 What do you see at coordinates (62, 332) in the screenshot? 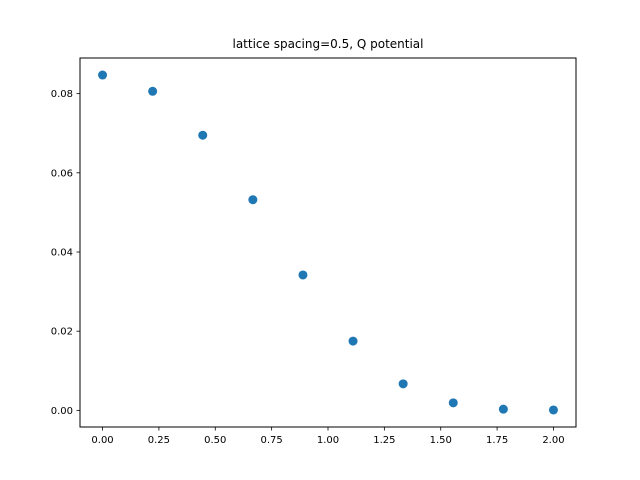
I see `y-tick-label: 0.02` at bounding box center [62, 332].